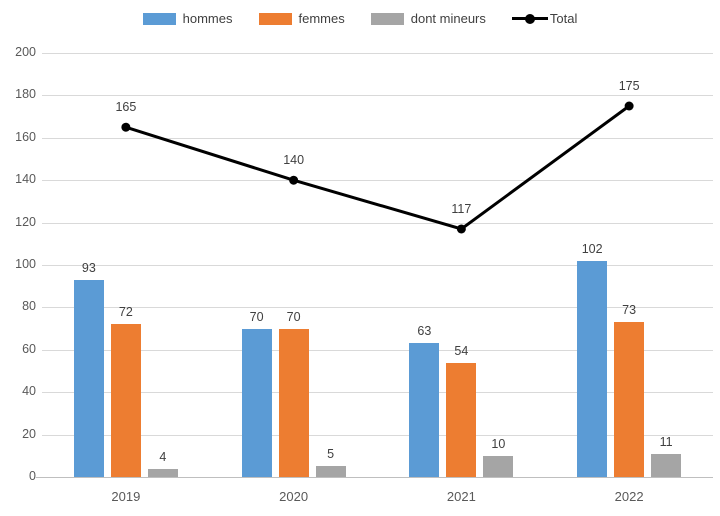 The height and width of the screenshot is (516, 720). Describe the element at coordinates (629, 106) in the screenshot. I see `total-line-marker-2022` at that location.